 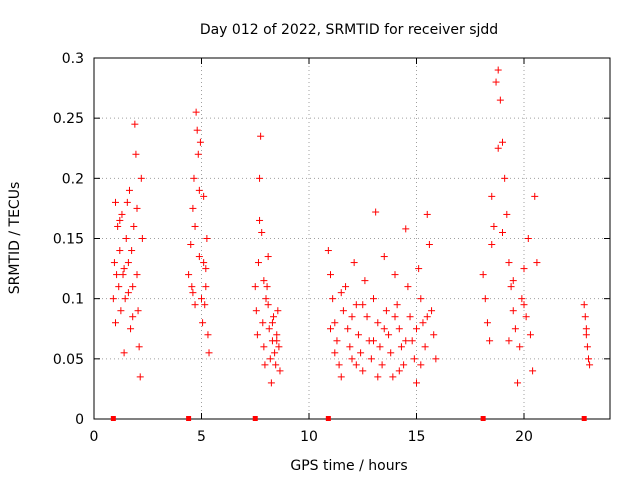 I want to click on y-tick-label: 0.3, so click(x=73, y=59).